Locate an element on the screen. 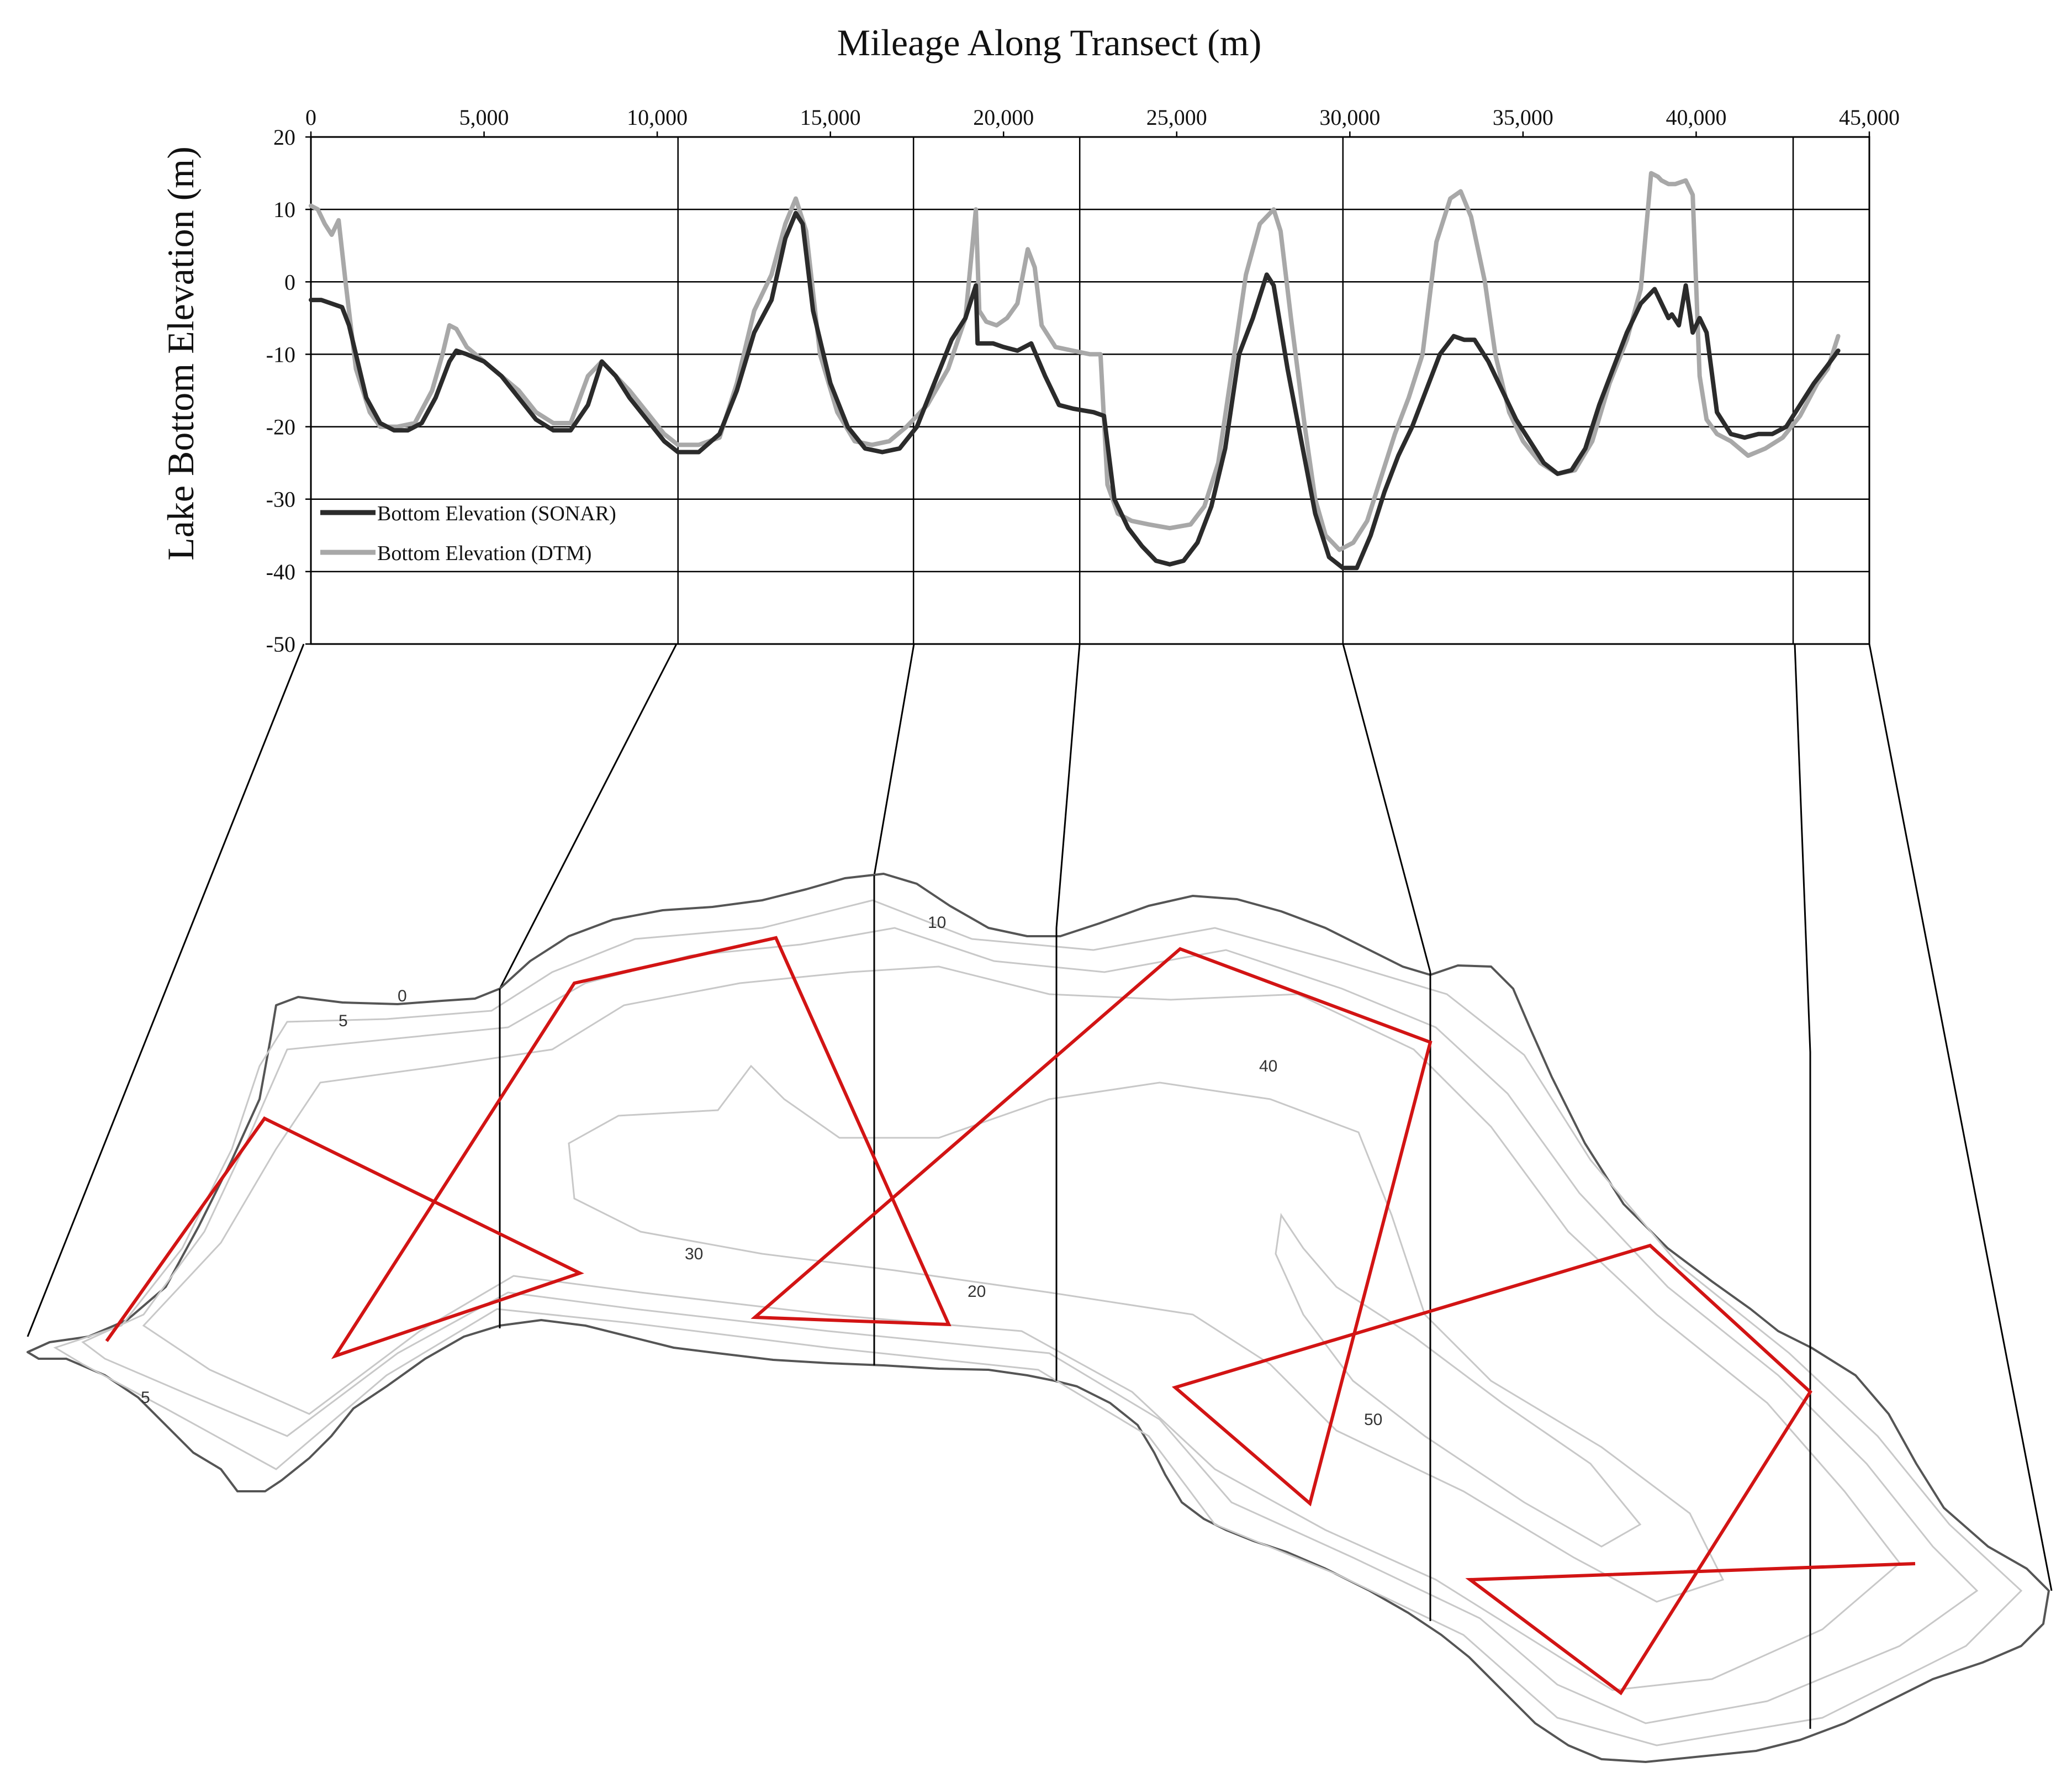 This screenshot has width=2072, height=1789. series-line-sonar is located at coordinates (1075, 390).